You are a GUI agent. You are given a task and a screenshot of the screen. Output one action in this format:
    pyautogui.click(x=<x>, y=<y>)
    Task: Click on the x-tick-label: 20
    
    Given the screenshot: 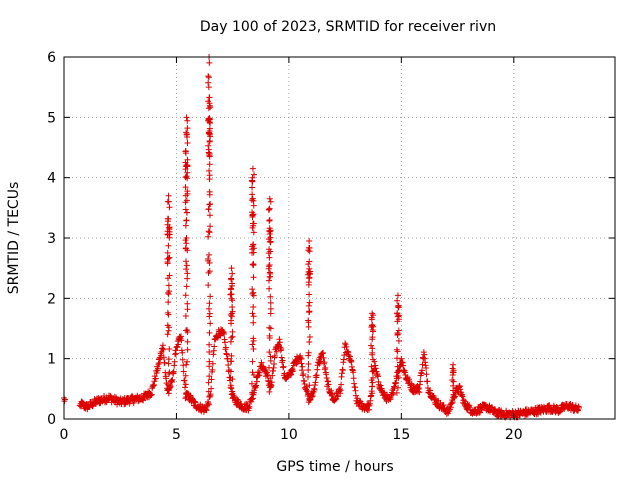 What is the action you would take?
    pyautogui.click(x=514, y=435)
    